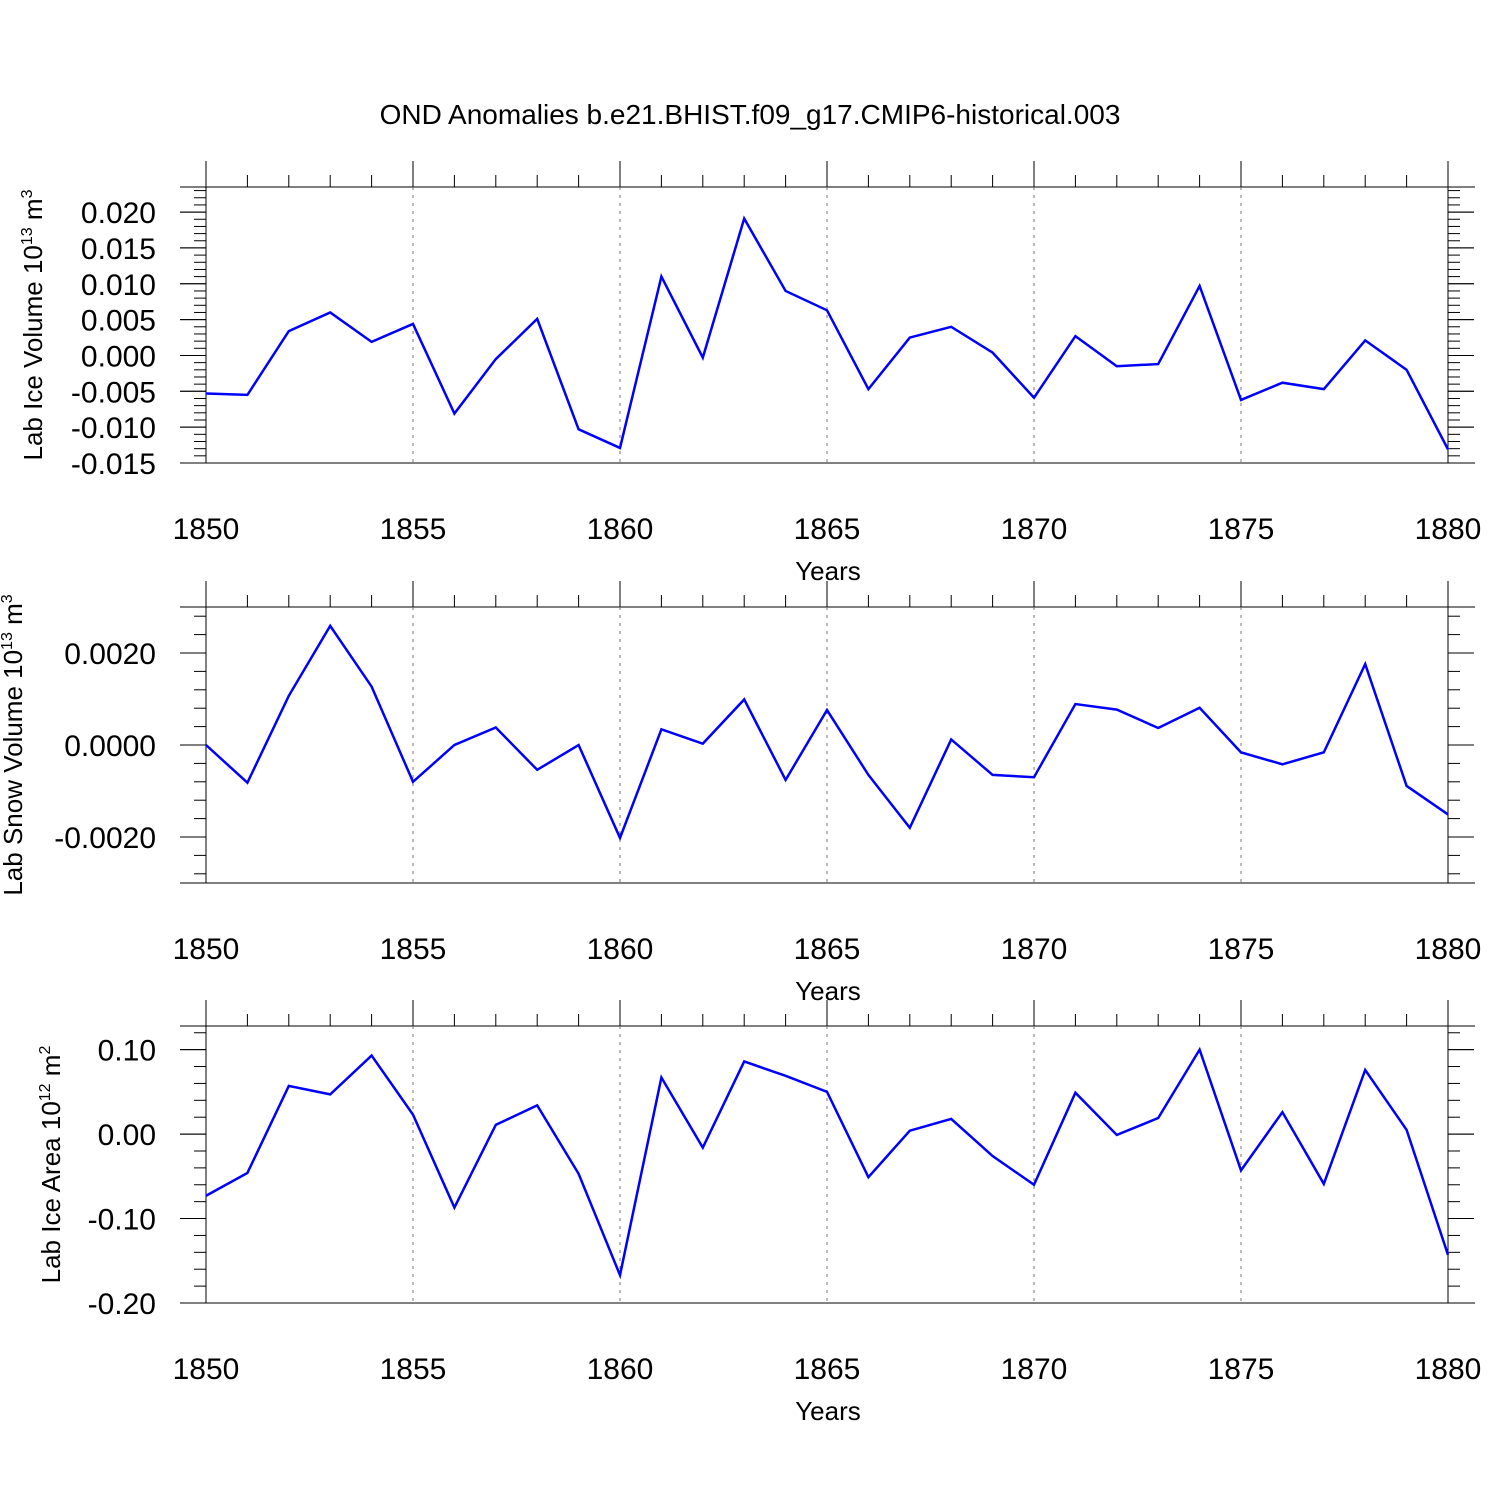  What do you see at coordinates (45, 1092) in the screenshot?
I see `y-axis-label-exp: 12` at bounding box center [45, 1092].